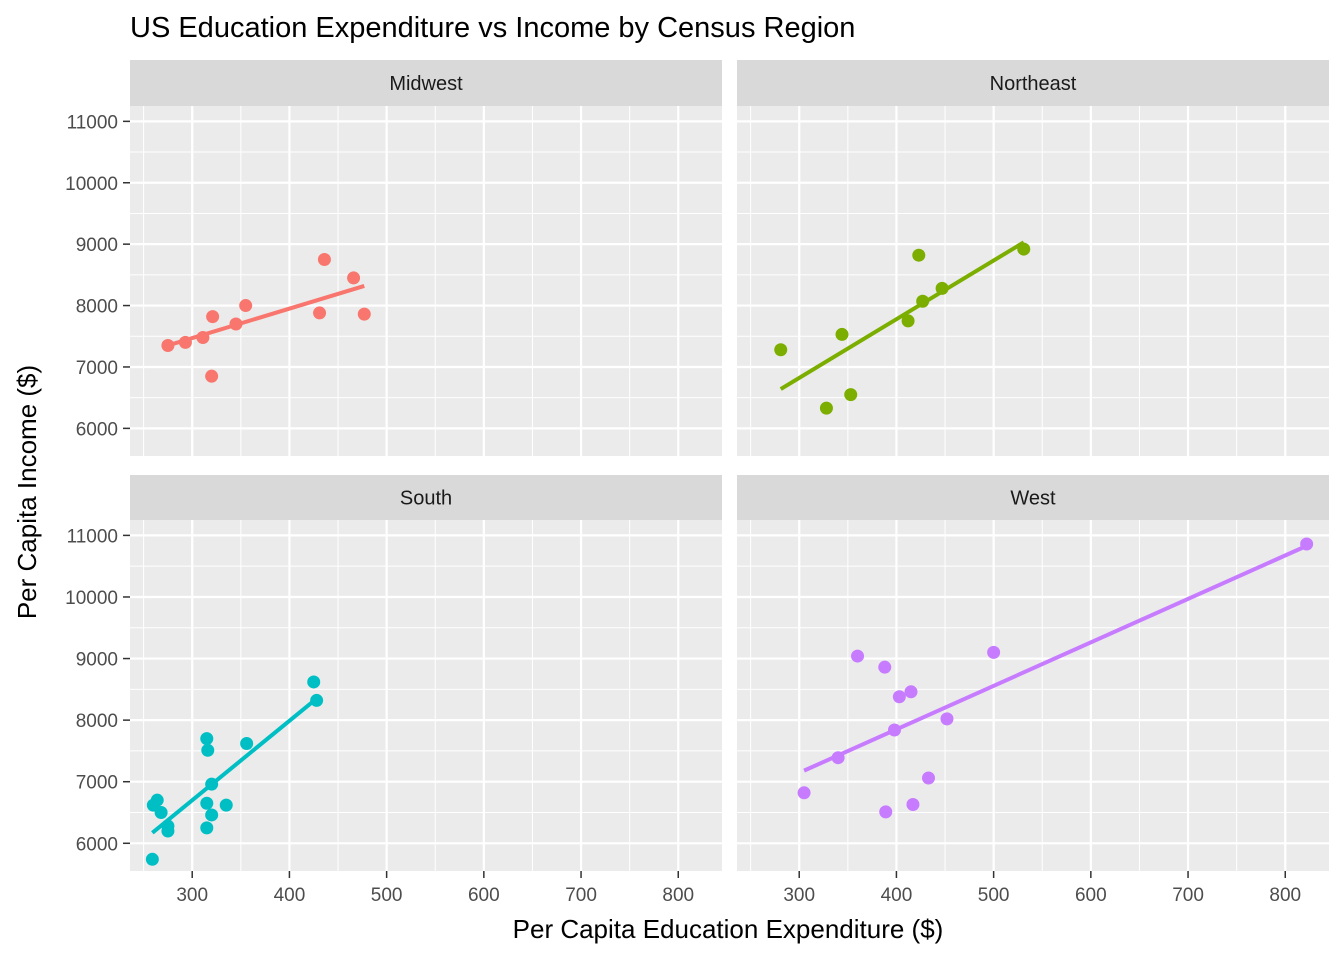 This screenshot has height=960, width=1344. I want to click on strip-west, so click(1033, 497).